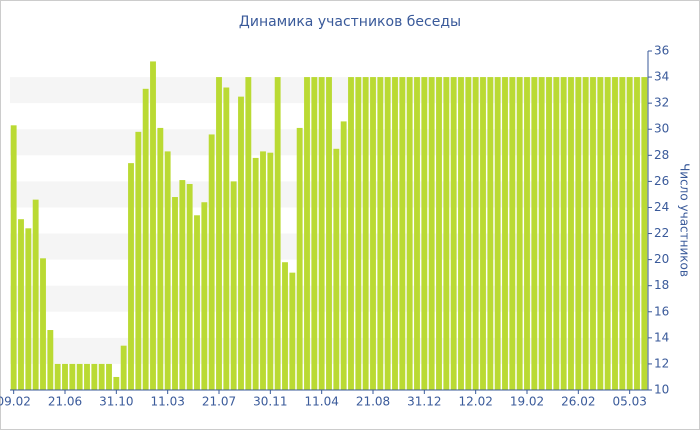  I want to click on y-tick-label: 28, so click(661, 155).